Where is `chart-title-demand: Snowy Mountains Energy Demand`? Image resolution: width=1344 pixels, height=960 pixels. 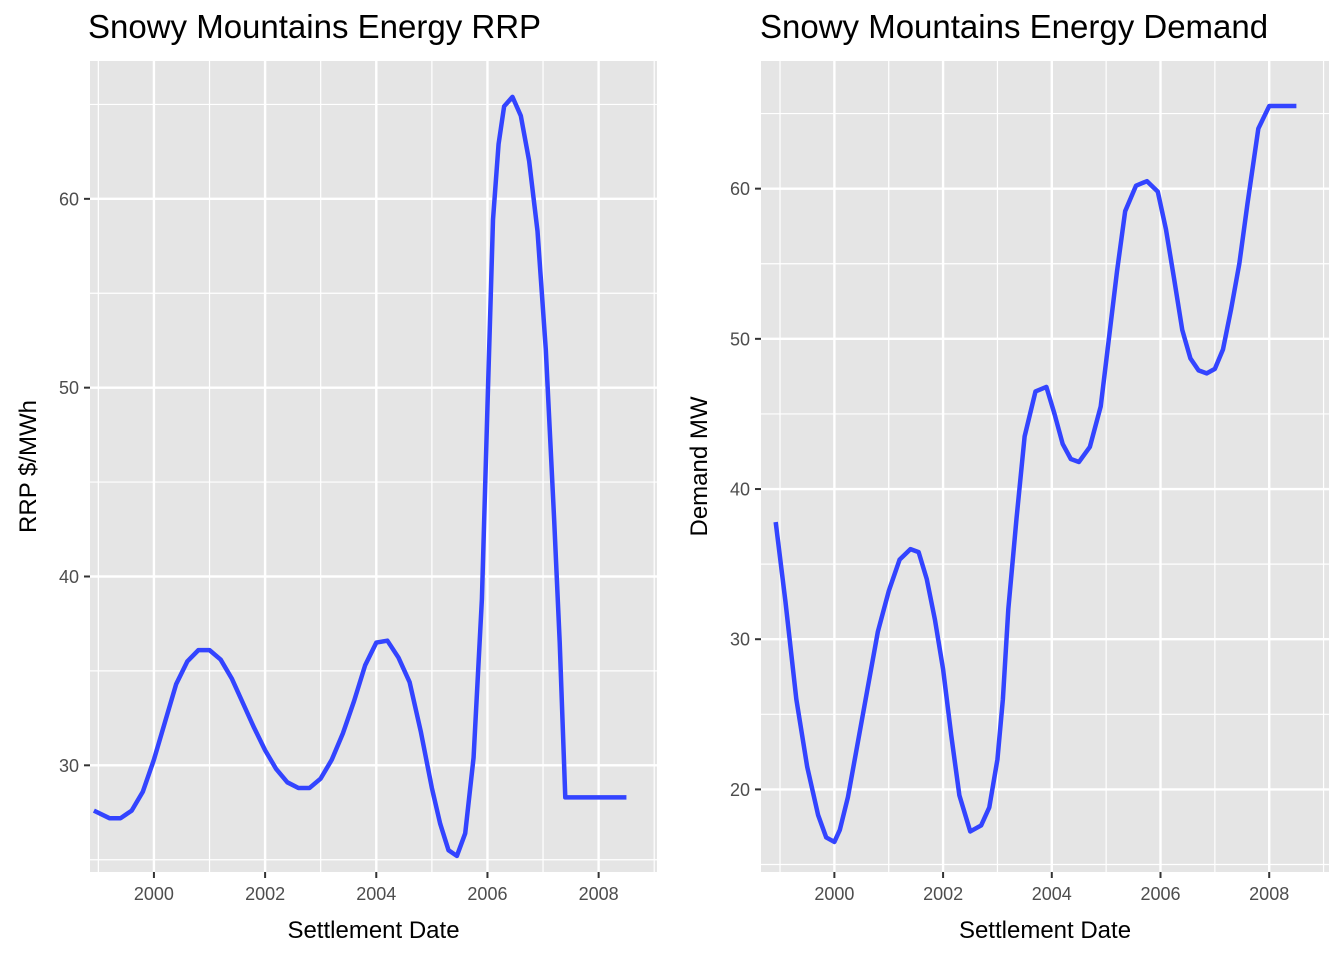 chart-title-demand: Snowy Mountains Energy Demand is located at coordinates (1014, 26).